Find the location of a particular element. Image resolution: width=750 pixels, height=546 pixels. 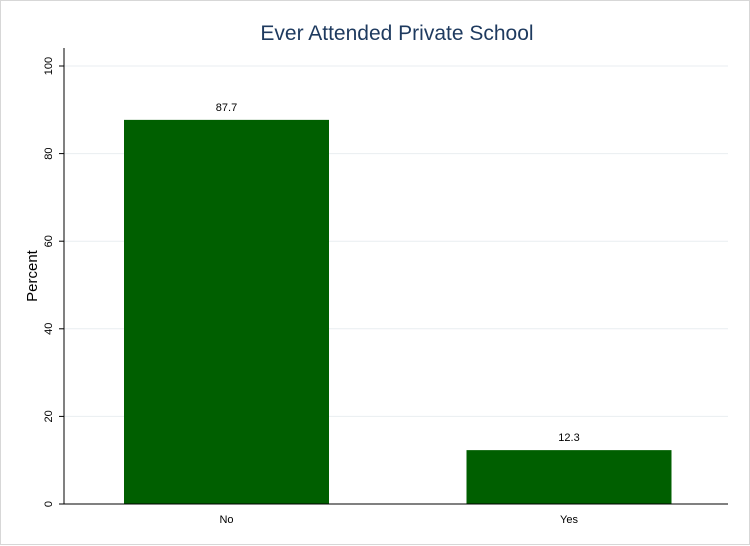

y-tick-label-80: 80 is located at coordinates (49, 153).